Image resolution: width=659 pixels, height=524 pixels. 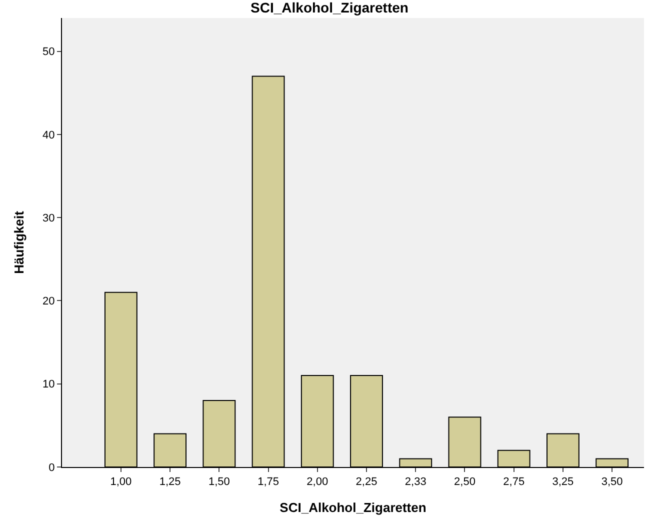 I want to click on x-tick-label: 2,00, so click(x=317, y=482).